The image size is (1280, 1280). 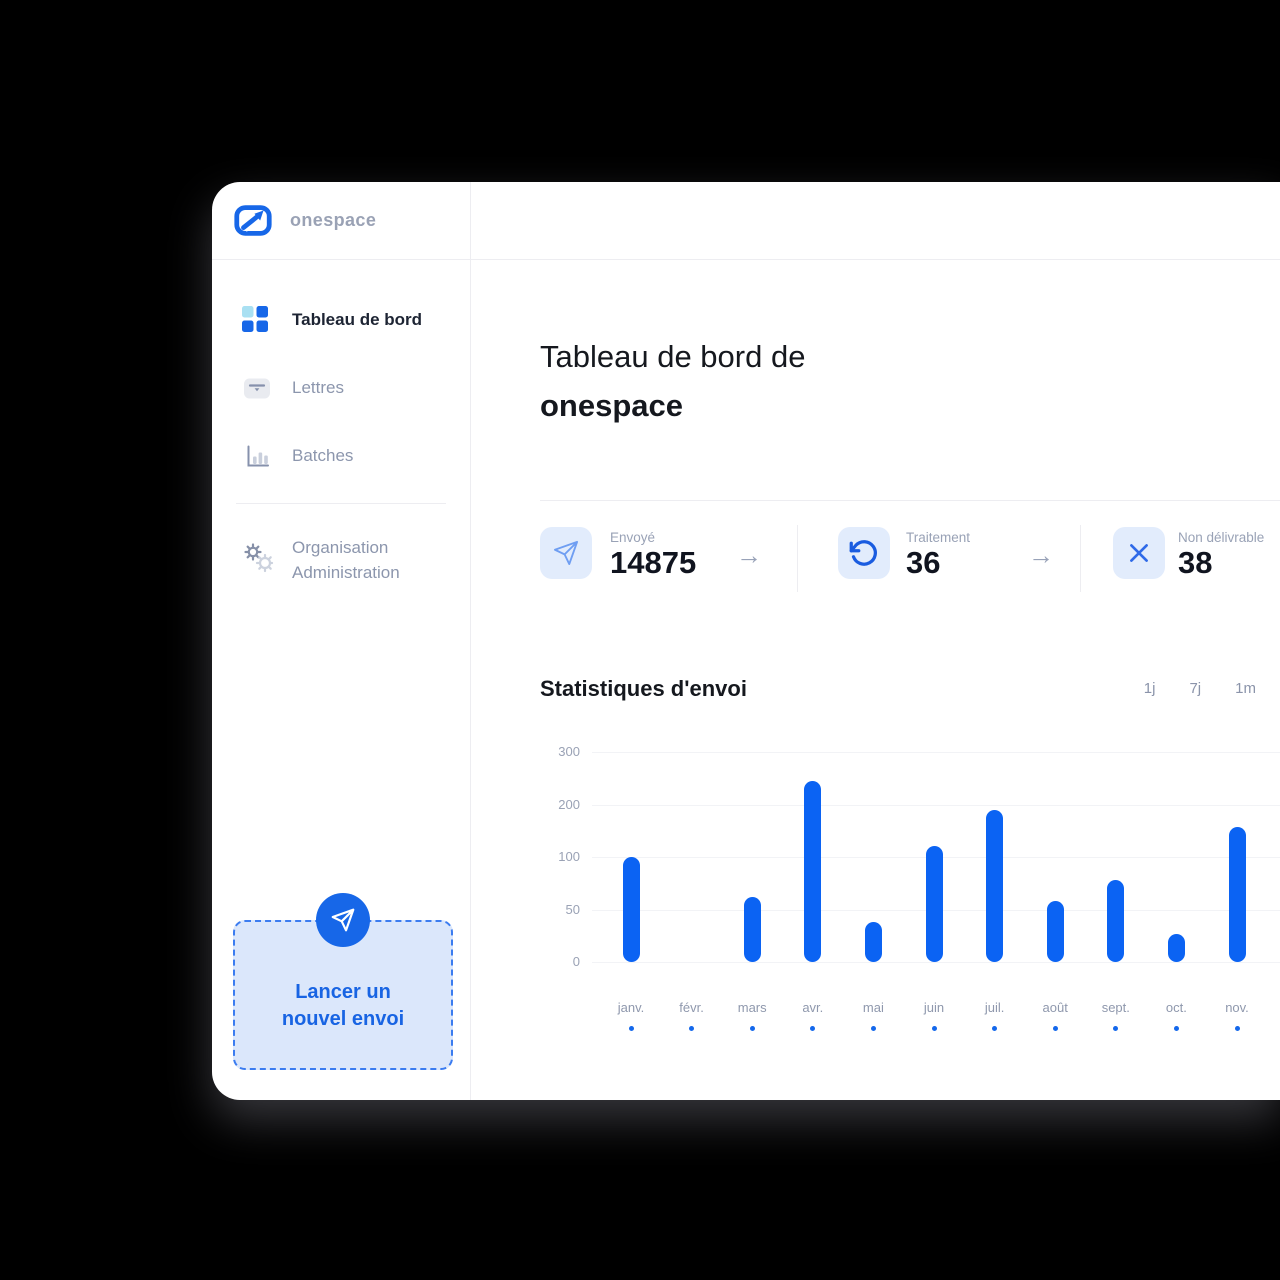 What do you see at coordinates (259, 560) in the screenshot?
I see `gears-icon` at bounding box center [259, 560].